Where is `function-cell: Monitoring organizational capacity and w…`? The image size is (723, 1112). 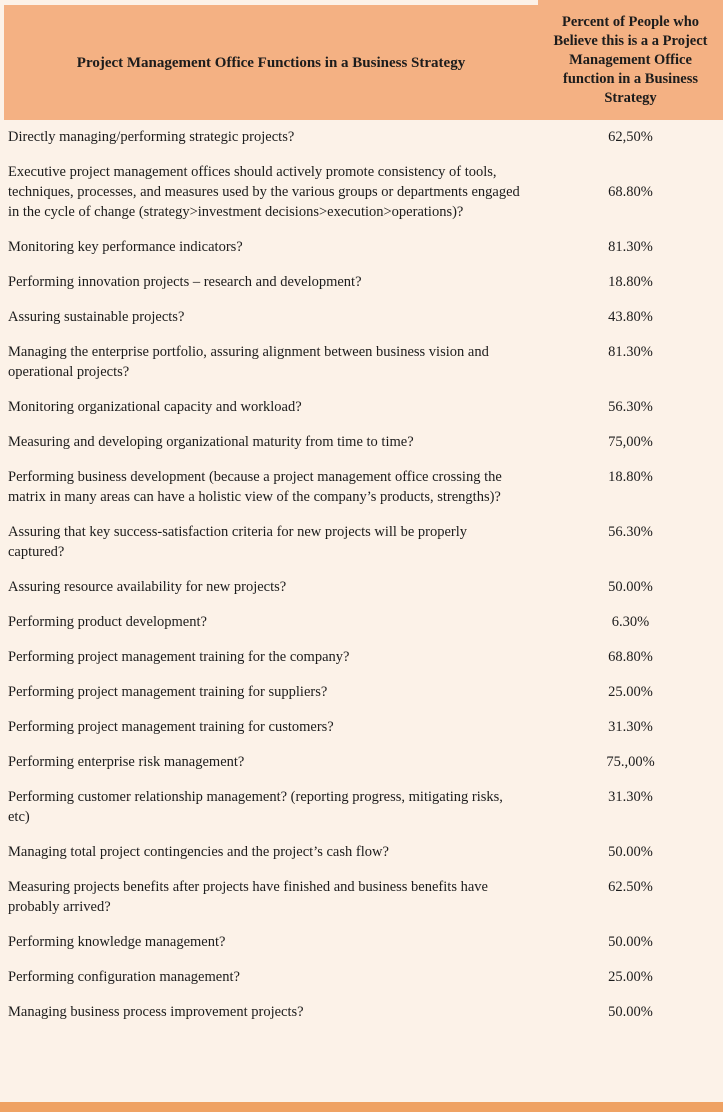 function-cell: Monitoring organizational capacity and w… is located at coordinates (155, 407).